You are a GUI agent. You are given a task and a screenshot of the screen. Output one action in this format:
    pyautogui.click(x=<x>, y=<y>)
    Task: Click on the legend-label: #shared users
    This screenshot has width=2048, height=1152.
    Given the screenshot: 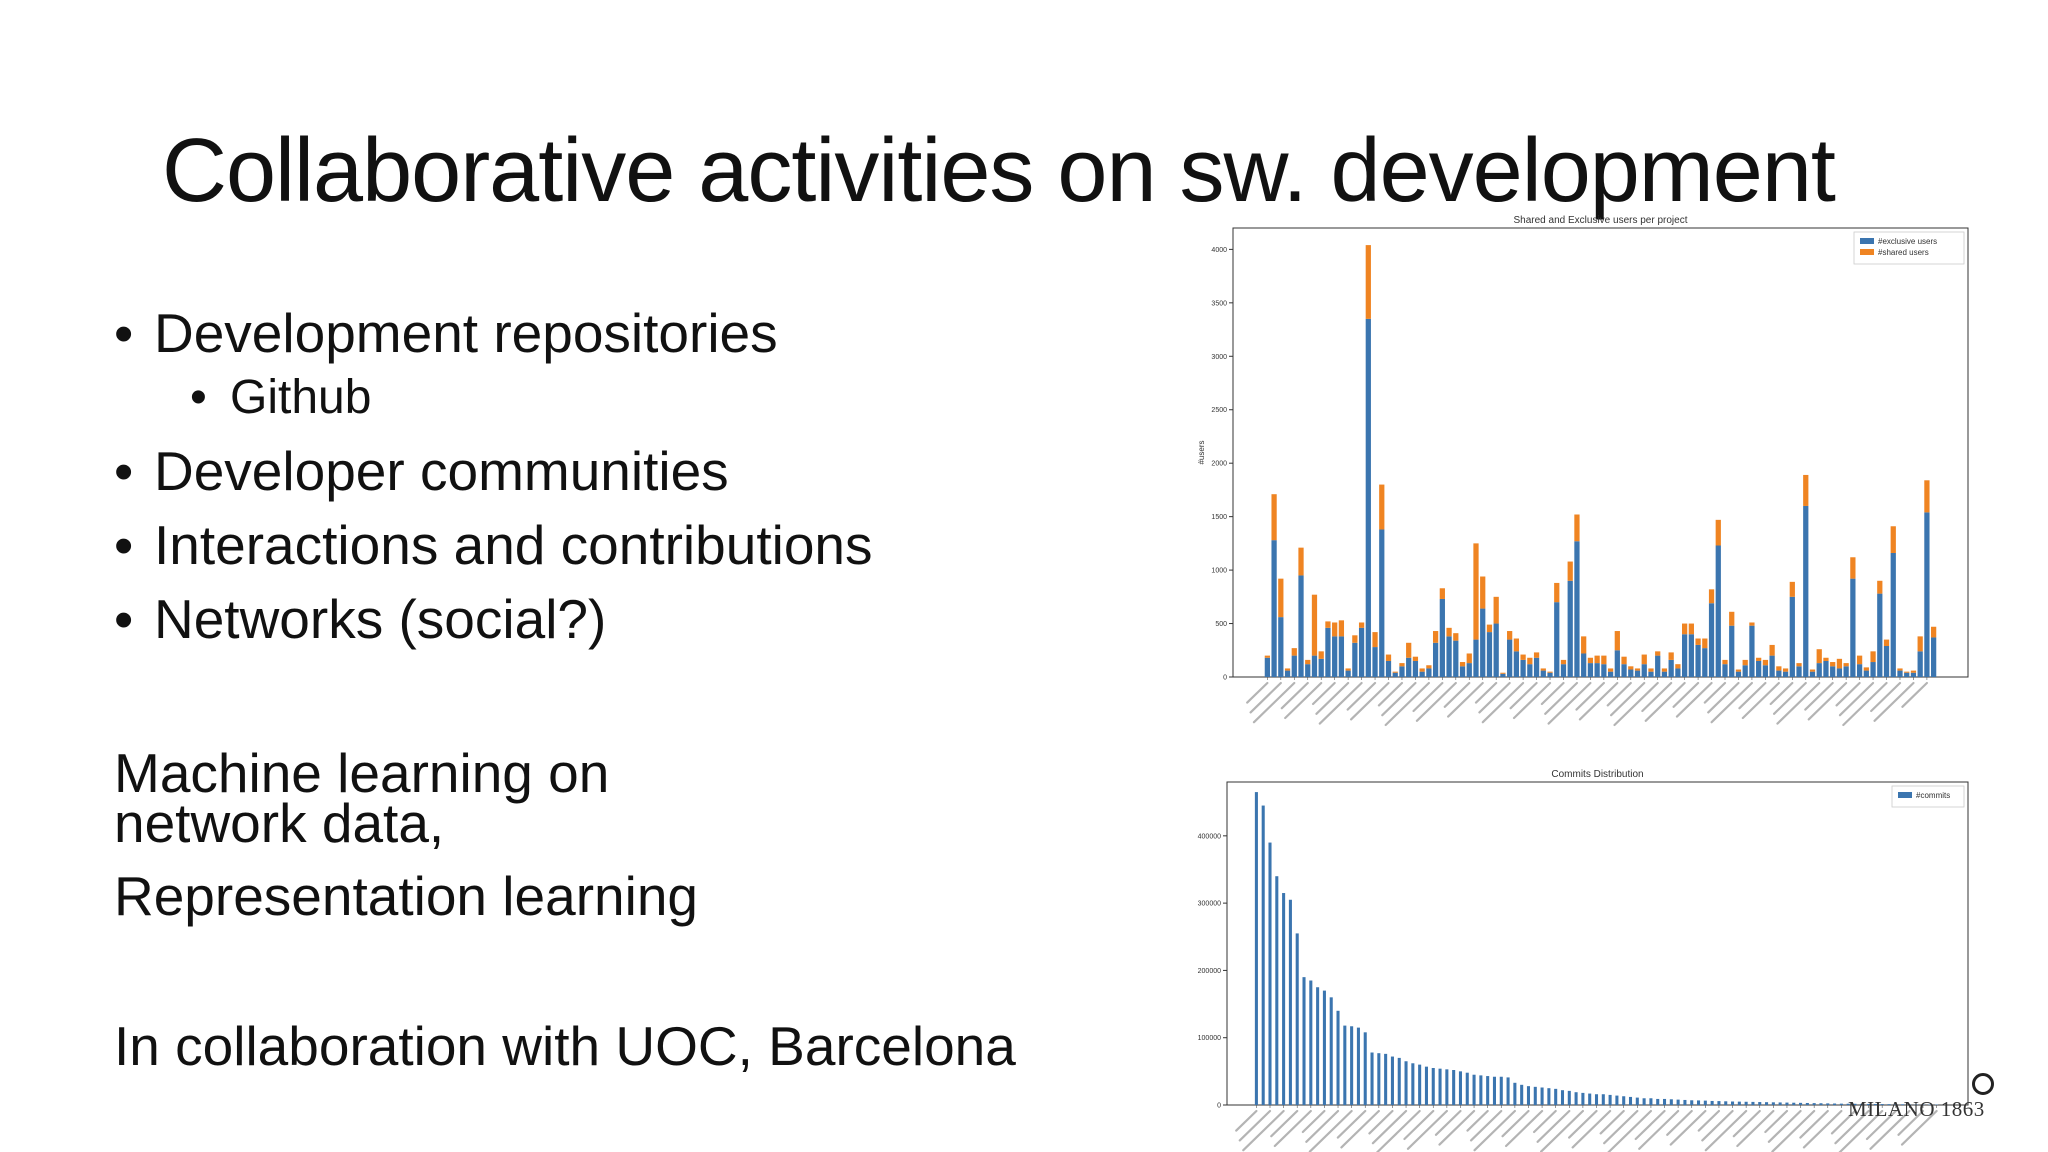 What is the action you would take?
    pyautogui.click(x=1903, y=252)
    